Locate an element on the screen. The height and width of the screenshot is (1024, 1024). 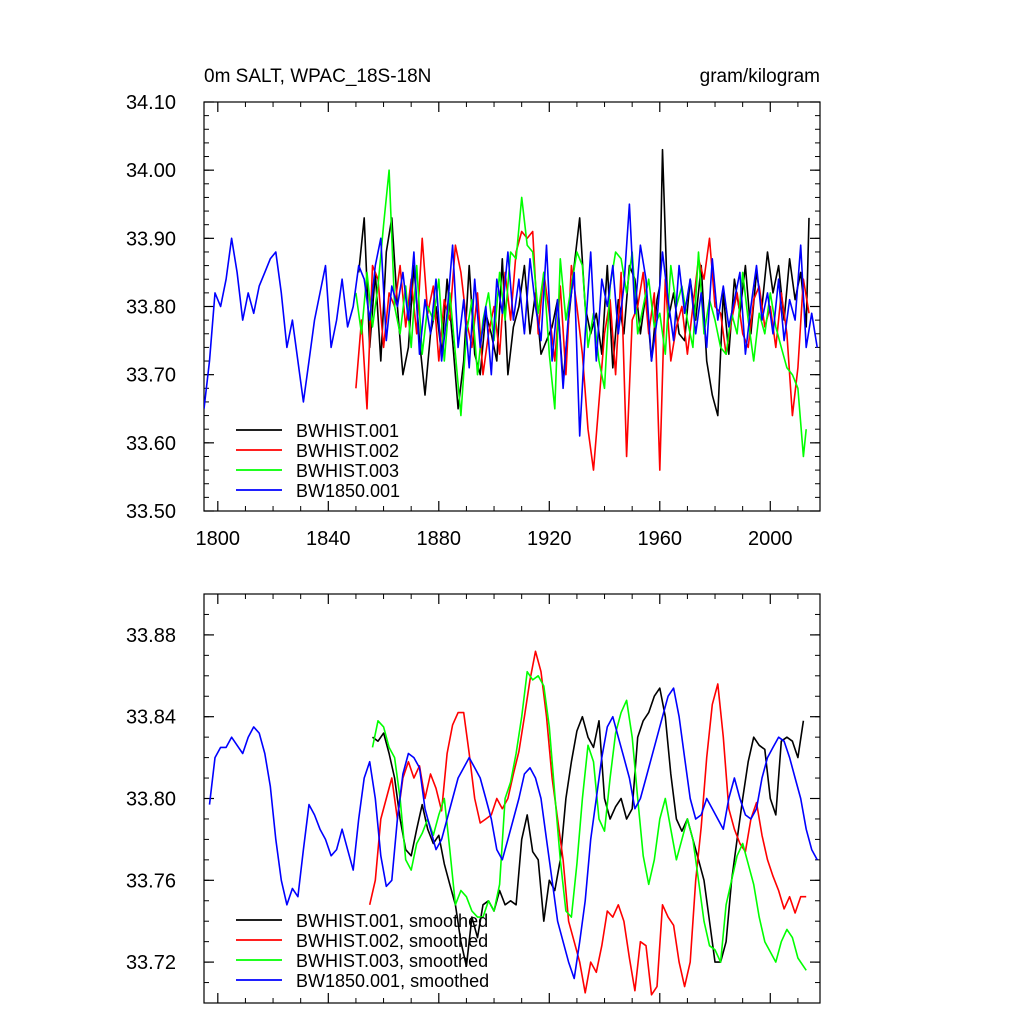
y-tick-label: 33.60 is located at coordinates (151, 444).